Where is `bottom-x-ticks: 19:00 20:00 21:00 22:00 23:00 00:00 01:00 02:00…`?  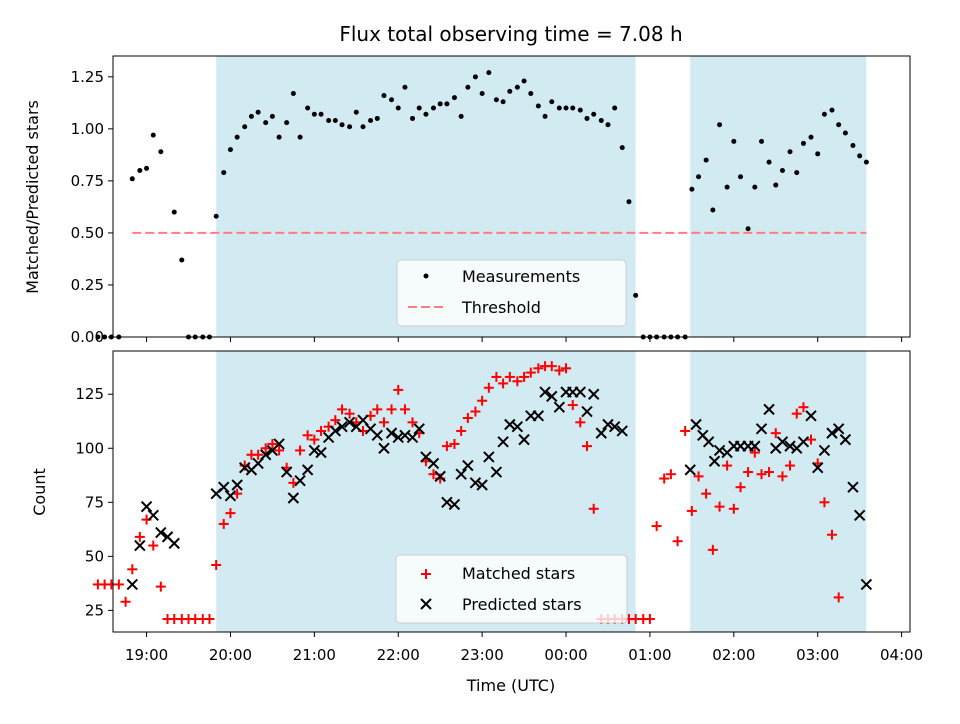 bottom-x-ticks: 19:00 20:00 21:00 22:00 23:00 00:00 01:00 02:00… is located at coordinates (524, 648).